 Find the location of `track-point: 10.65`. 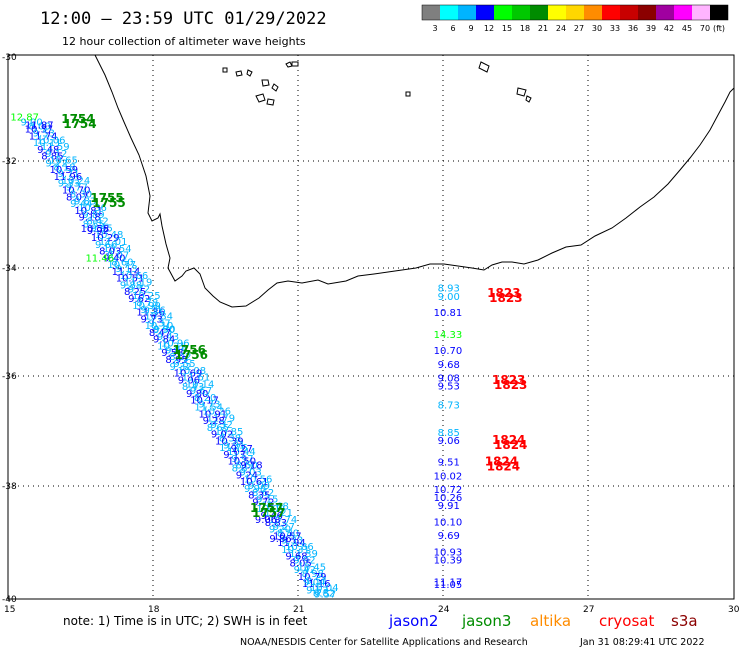

track-point: 10.65 is located at coordinates (63, 161).